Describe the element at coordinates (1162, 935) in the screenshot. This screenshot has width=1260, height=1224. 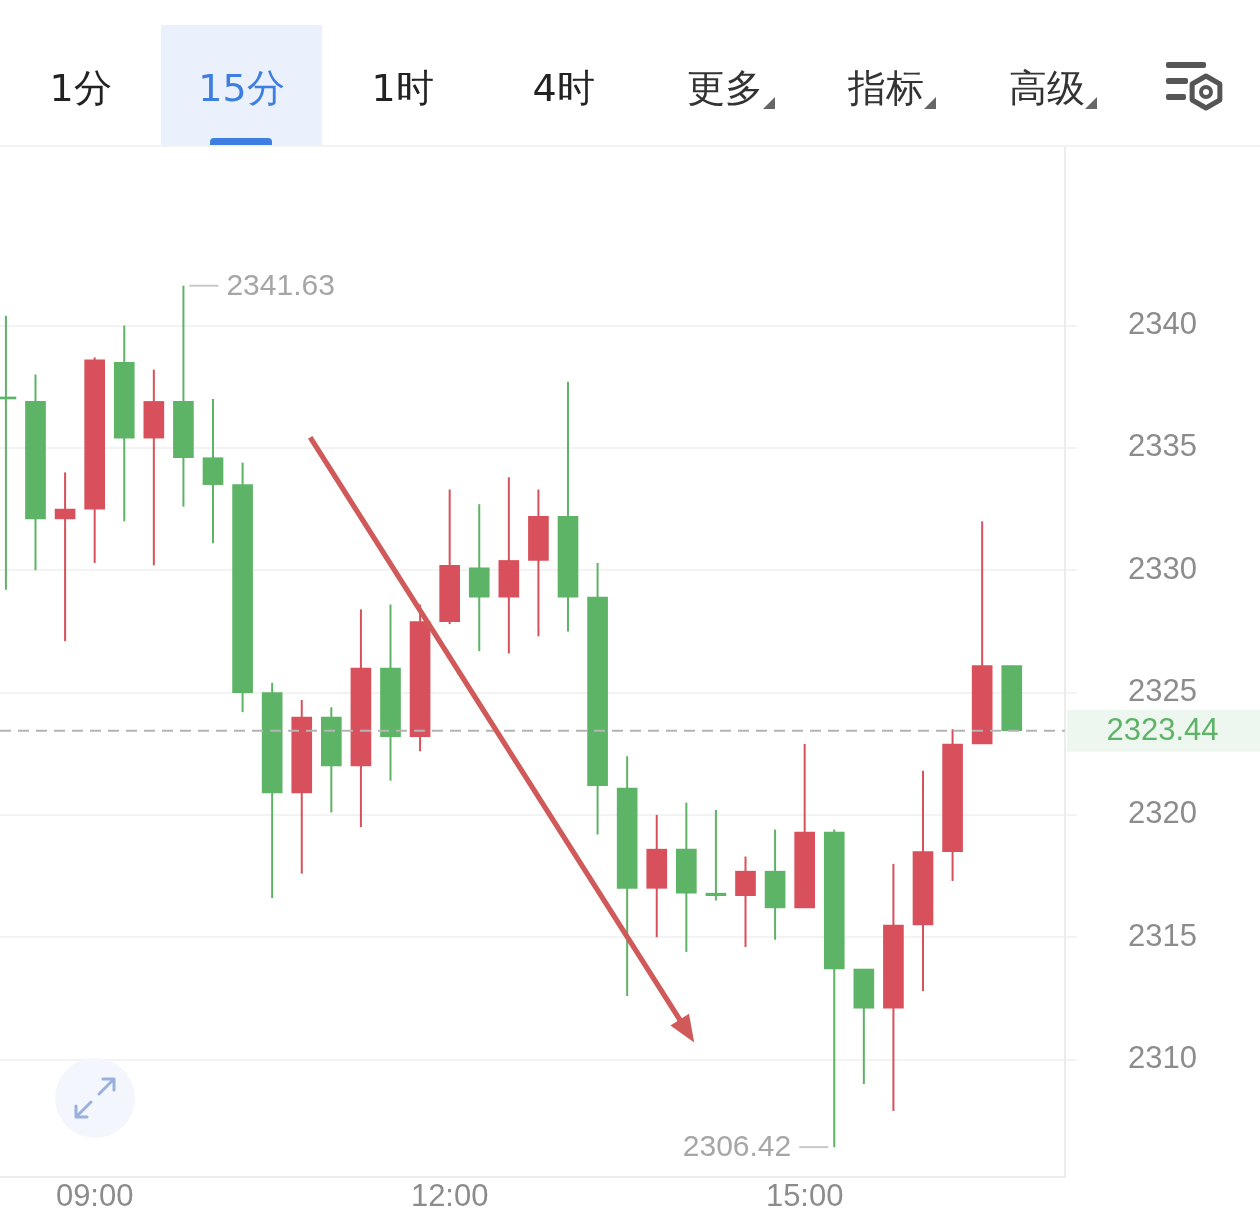
I see `y-tick-label: 2315` at that location.